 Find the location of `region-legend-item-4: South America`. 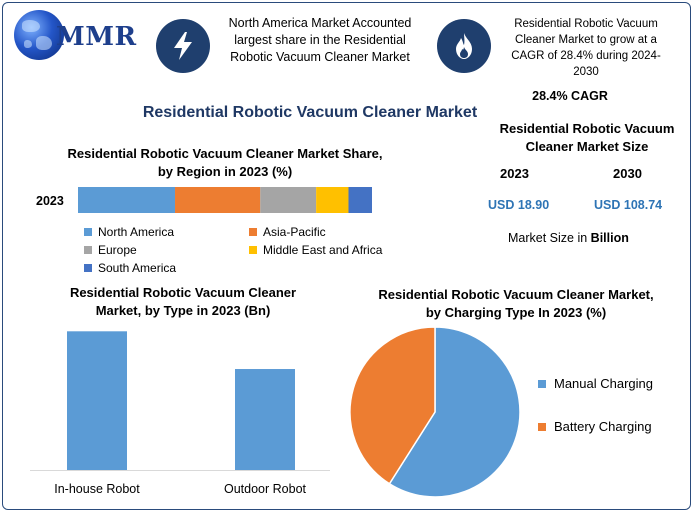

region-legend-item-4: South America is located at coordinates (130, 268).